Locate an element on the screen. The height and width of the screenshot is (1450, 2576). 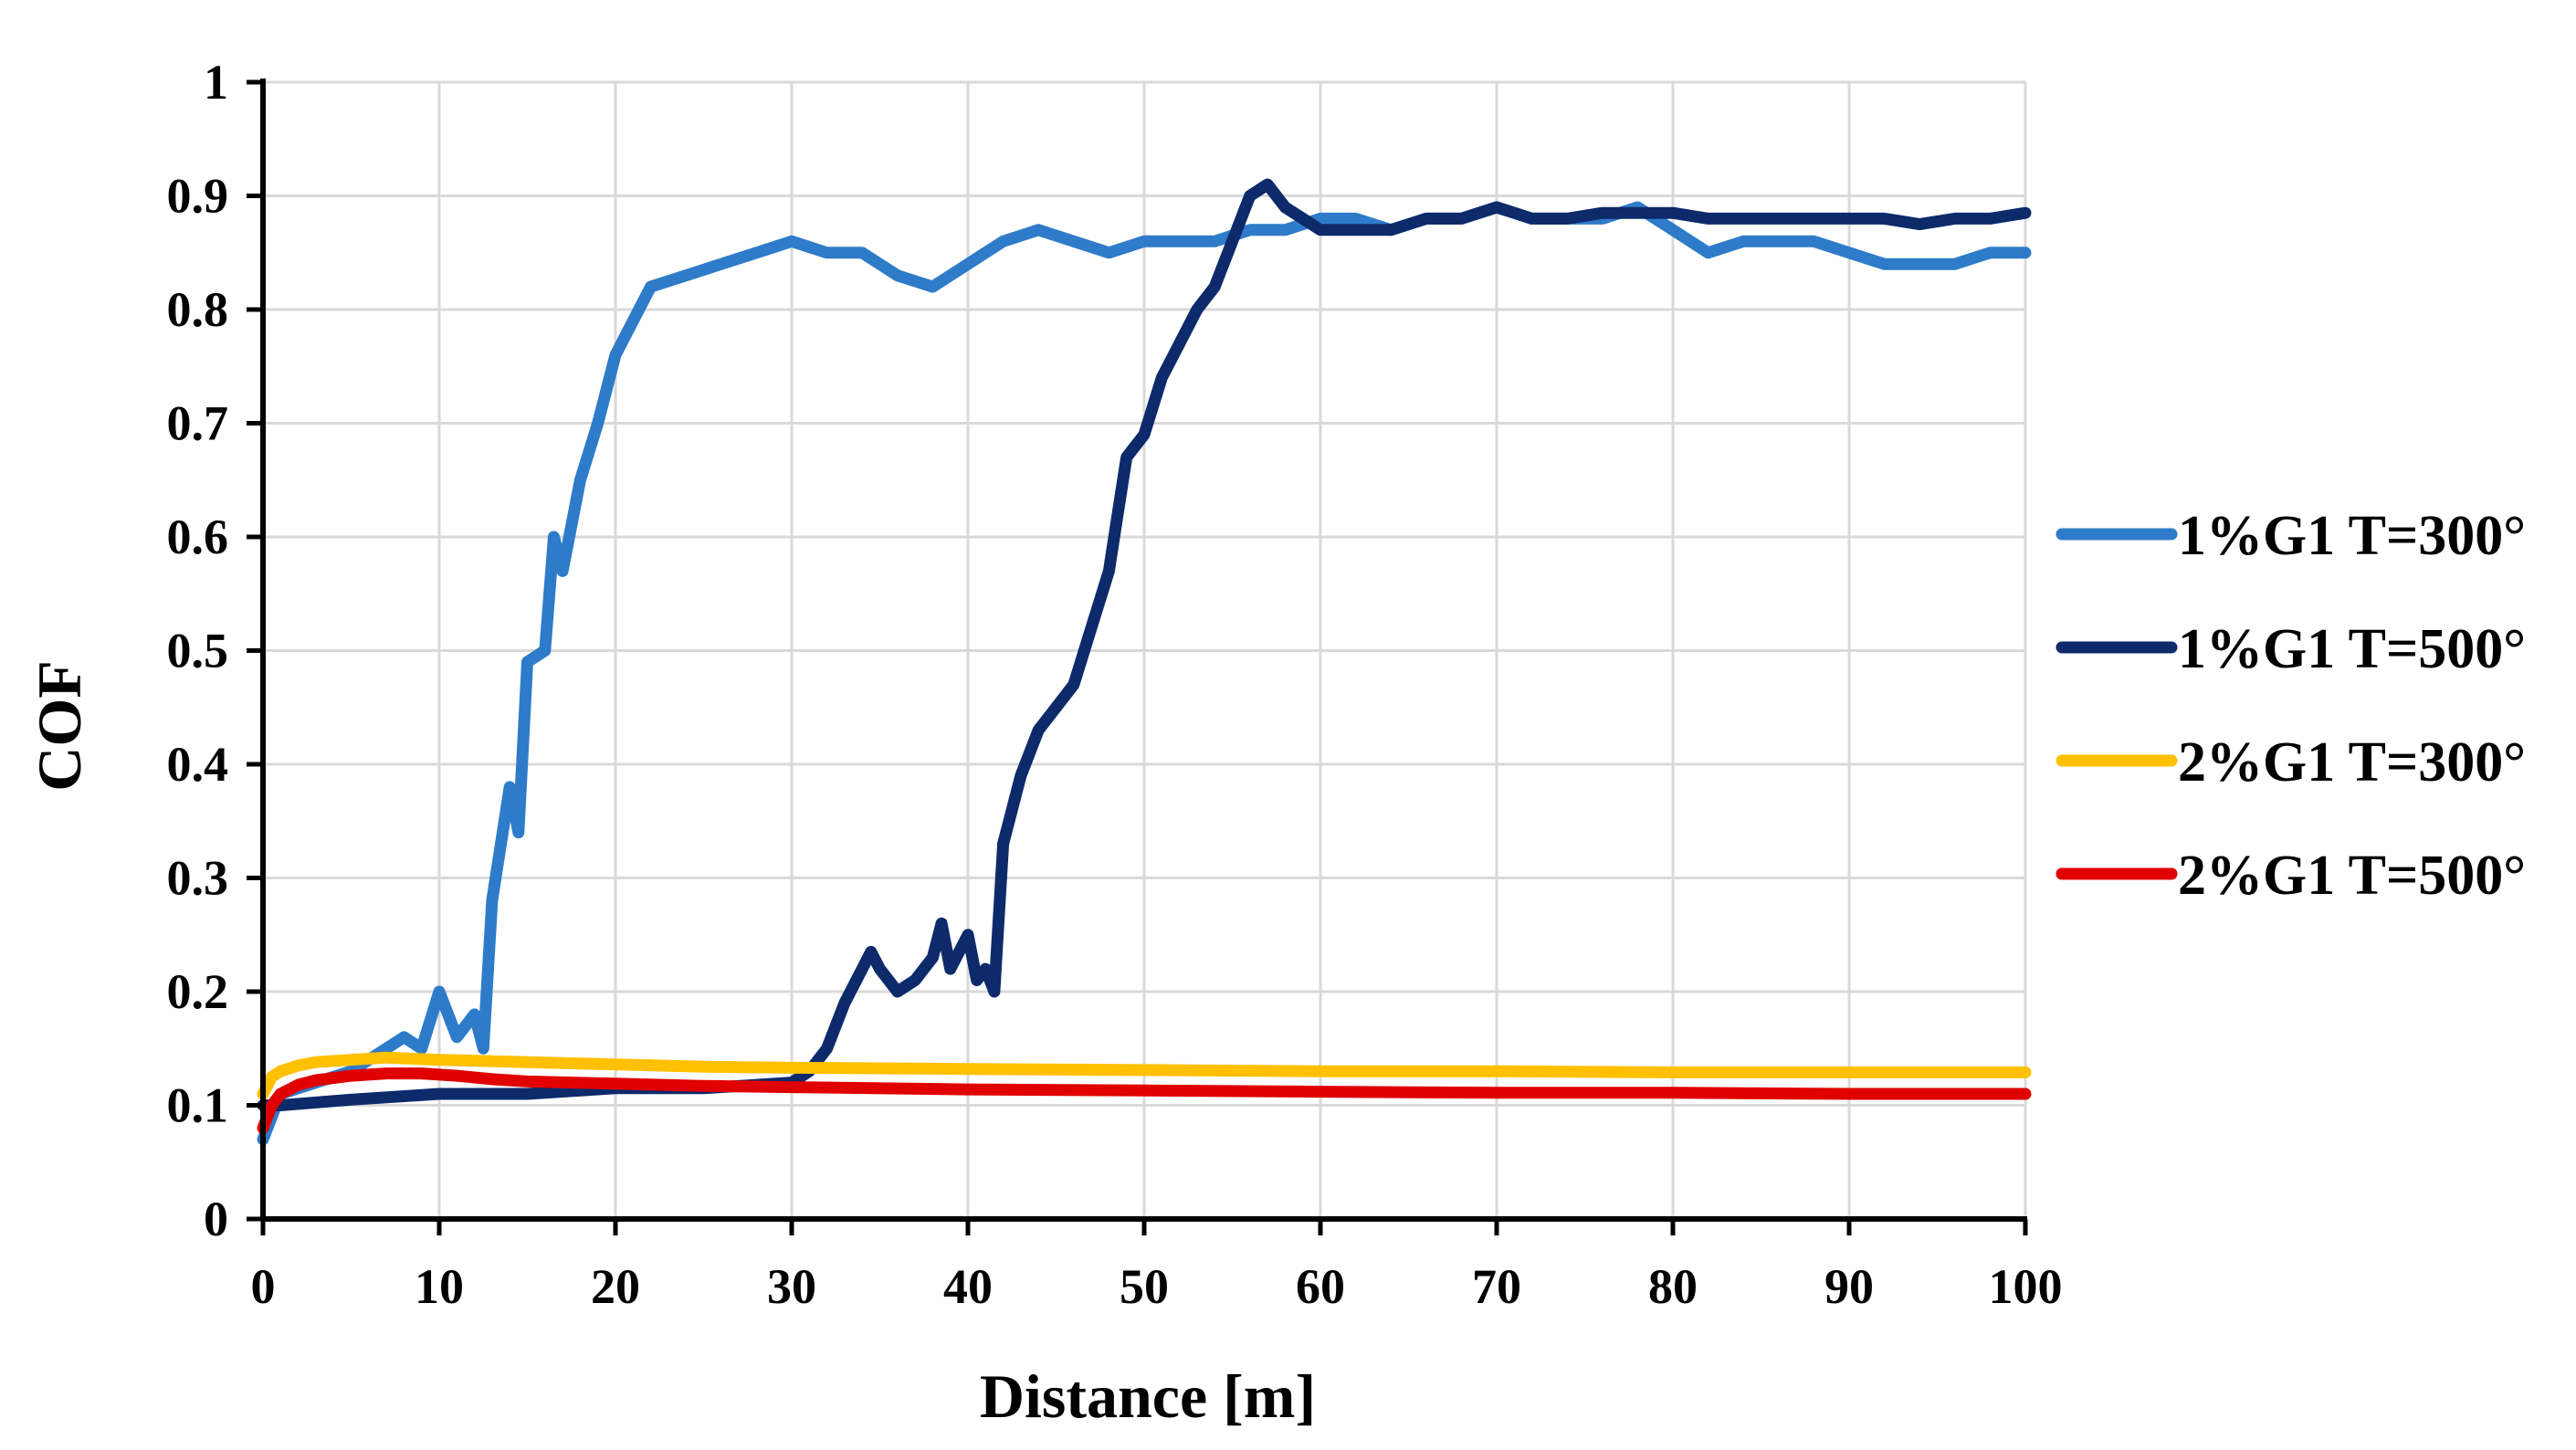
legend-label: 2%G1 T=300° is located at coordinates (2352, 762).